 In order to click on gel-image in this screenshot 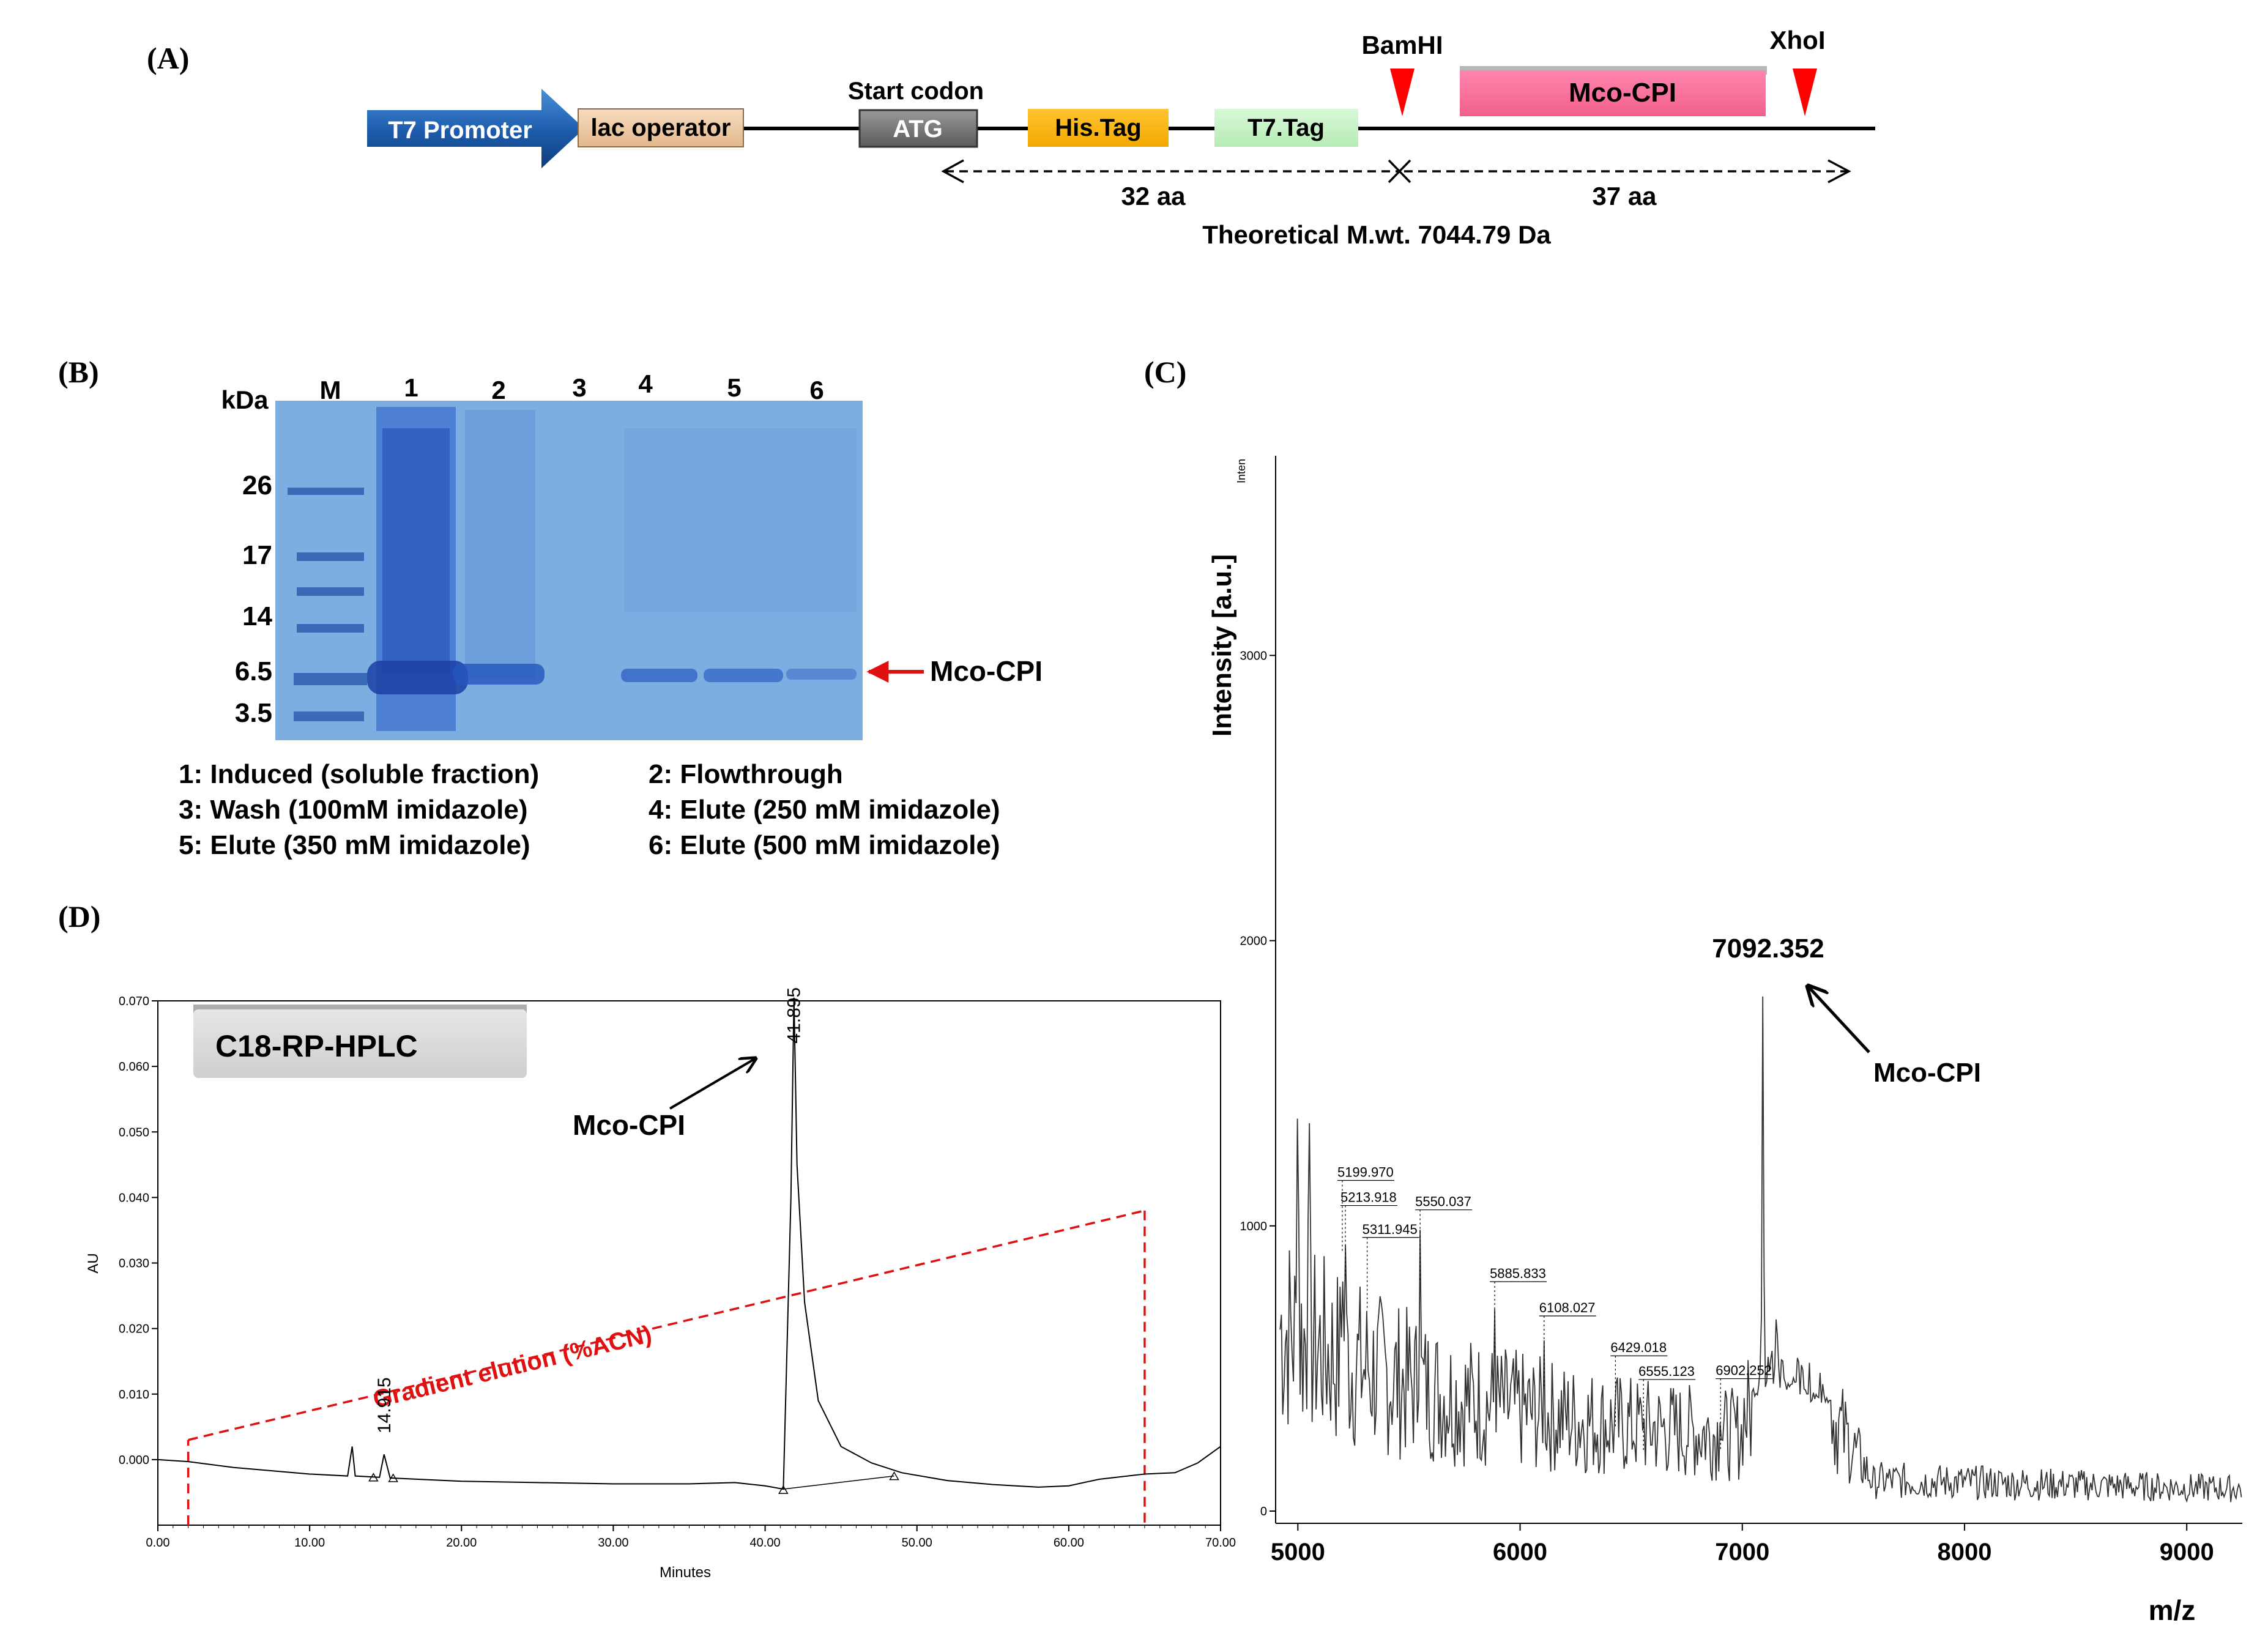, I will do `click(569, 570)`.